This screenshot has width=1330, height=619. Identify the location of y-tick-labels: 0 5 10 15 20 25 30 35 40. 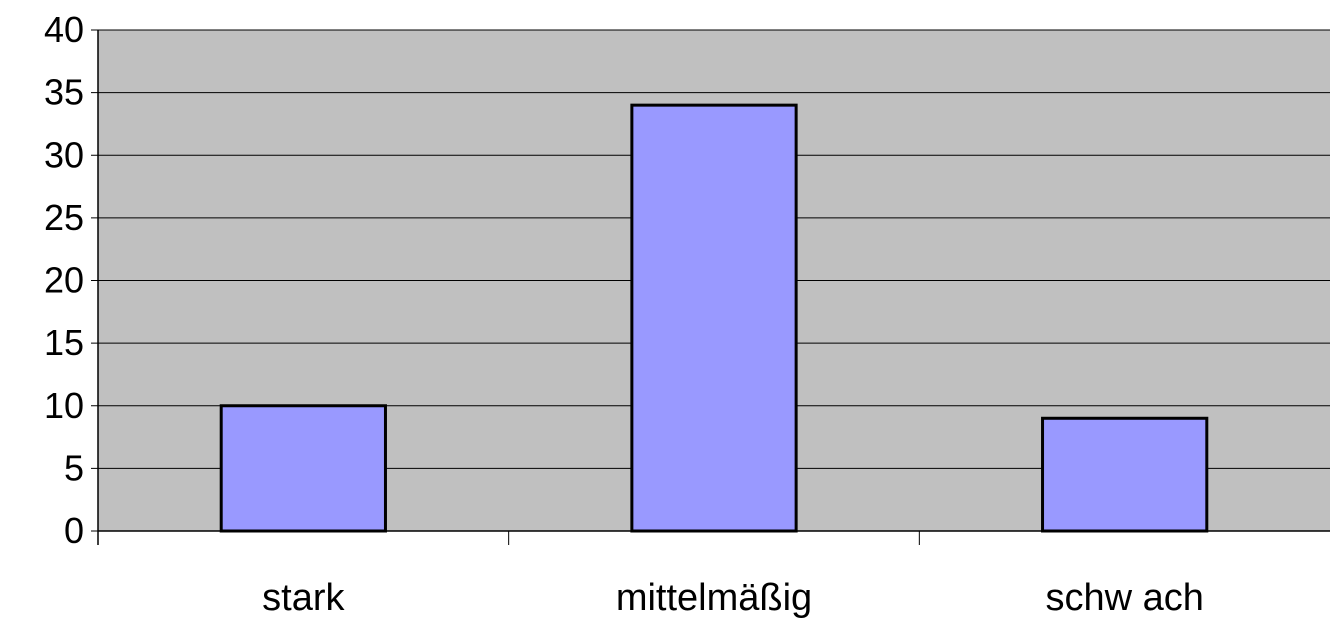
(64, 280).